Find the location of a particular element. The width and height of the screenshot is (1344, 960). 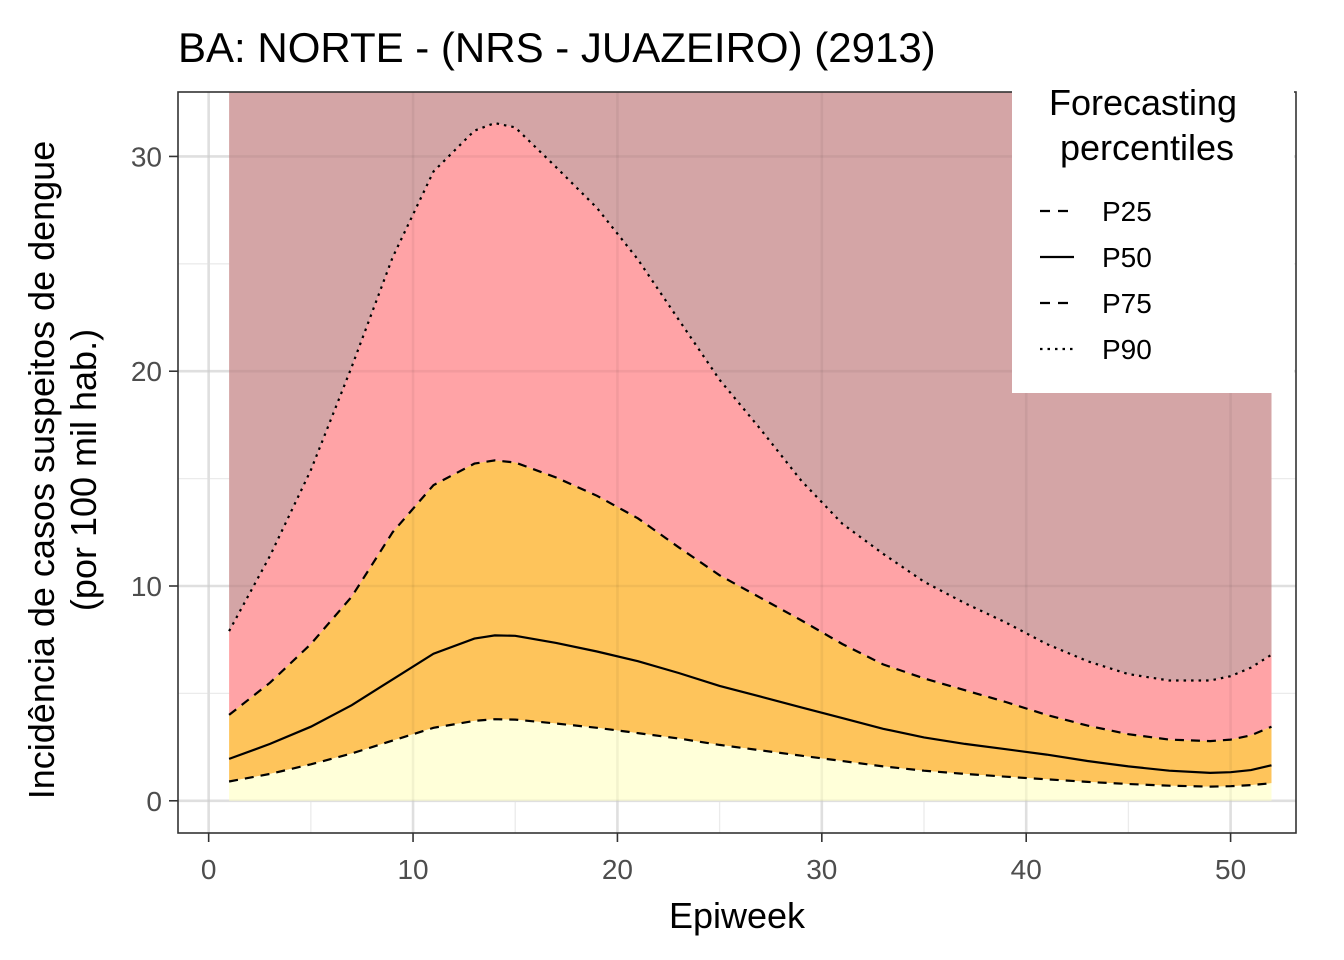

legend-label-p90: P90 is located at coordinates (1127, 349).